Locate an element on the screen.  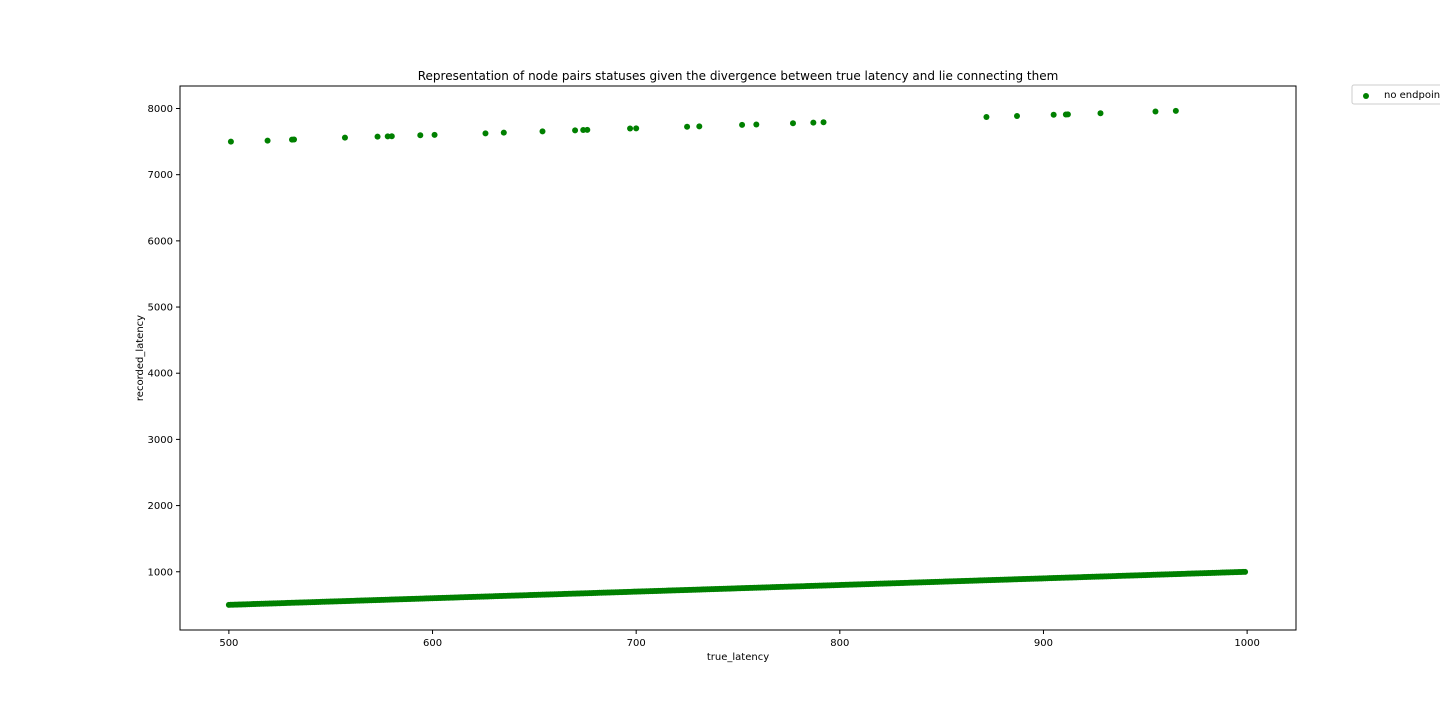
x-axis-ticks: 500 600 700 800 900 1000 is located at coordinates (739, 639).